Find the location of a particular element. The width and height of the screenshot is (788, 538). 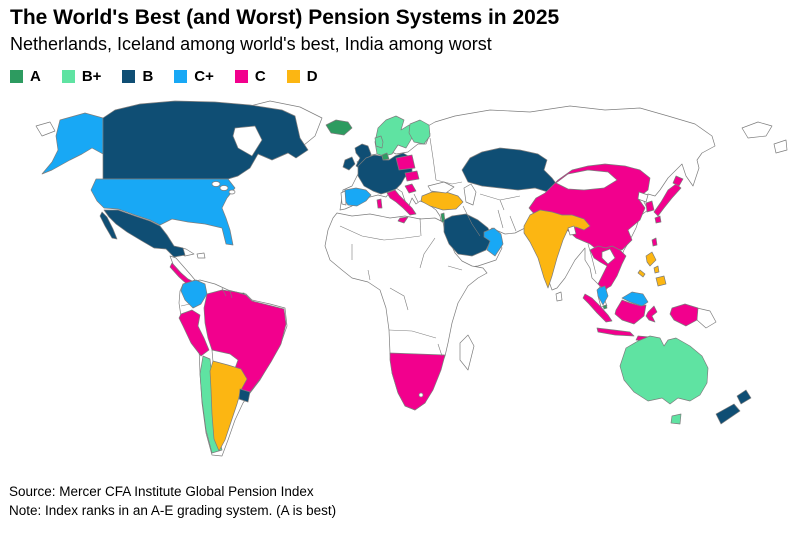

country-indonesia-sulawesi is located at coordinates (651, 314).